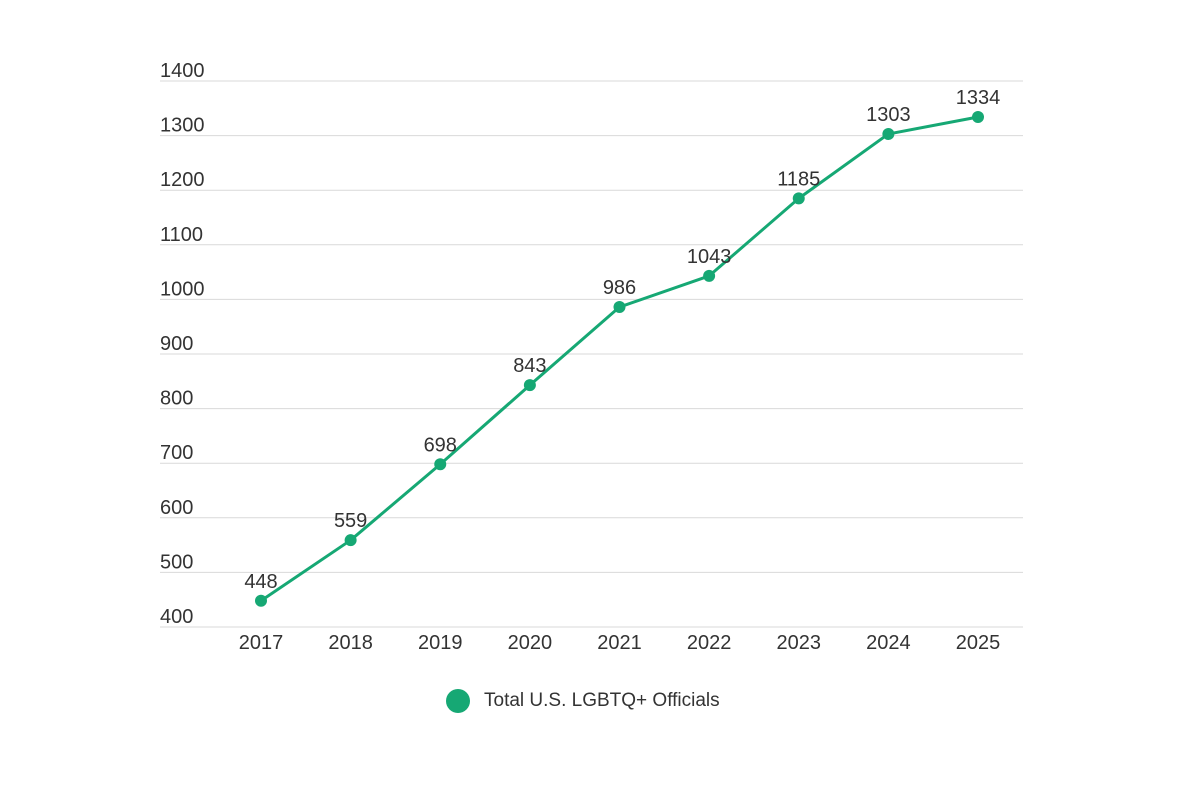  Describe the element at coordinates (182, 126) in the screenshot. I see `y-tick-label: 1300` at that location.